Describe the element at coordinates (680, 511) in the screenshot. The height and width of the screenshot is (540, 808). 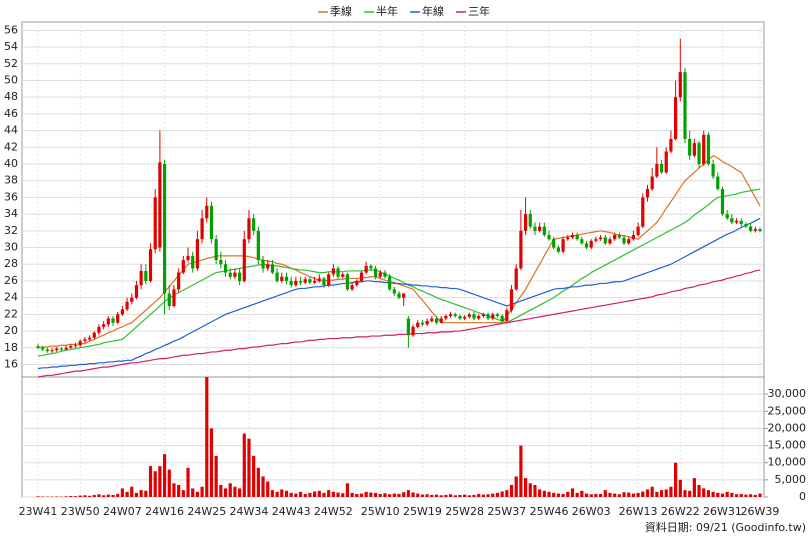
I see `x-tick-label: 26W22` at that location.